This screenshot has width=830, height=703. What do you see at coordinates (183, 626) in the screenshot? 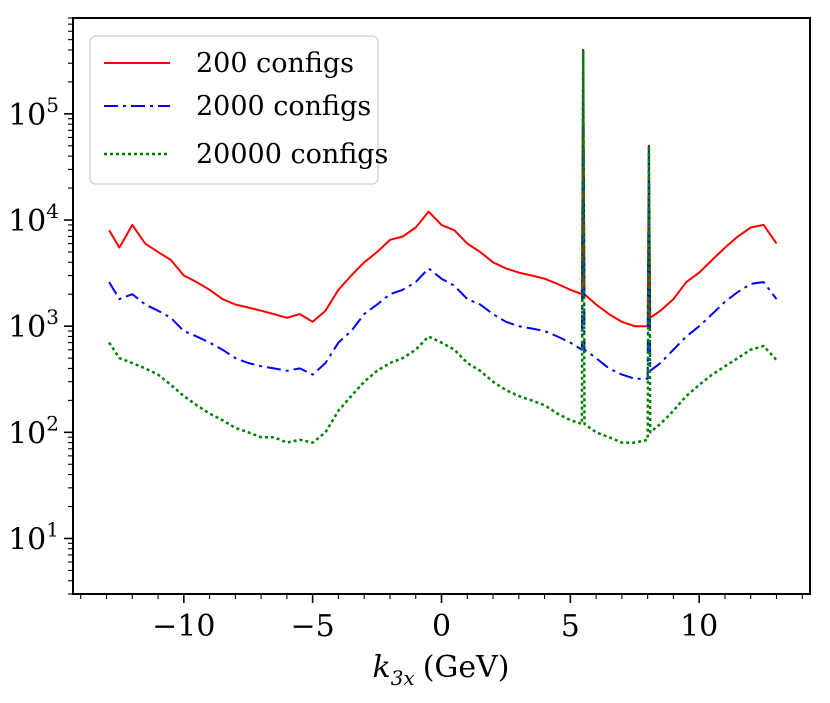
I see `x-tick-label-1: −10` at bounding box center [183, 626].